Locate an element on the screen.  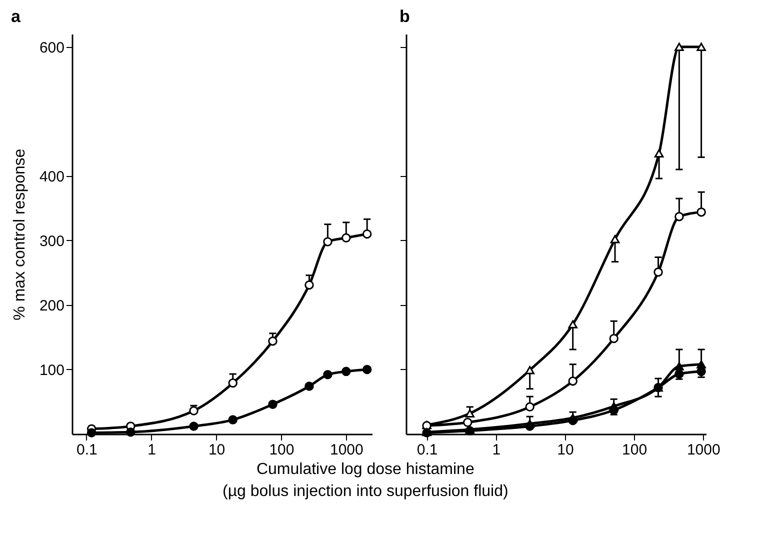
y-tick-label: 300 is located at coordinates (51, 241).